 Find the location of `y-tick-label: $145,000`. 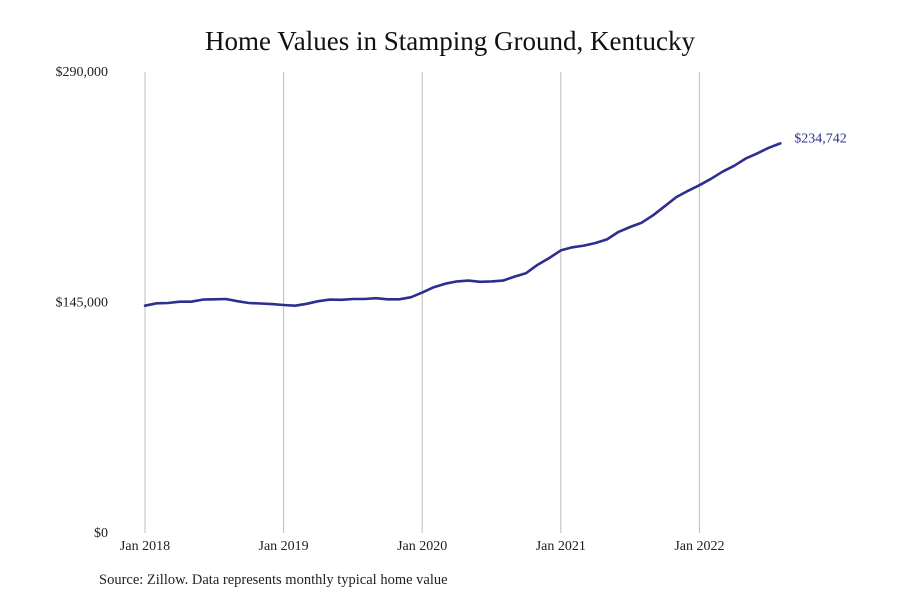

y-tick-label: $145,000 is located at coordinates (82, 303).